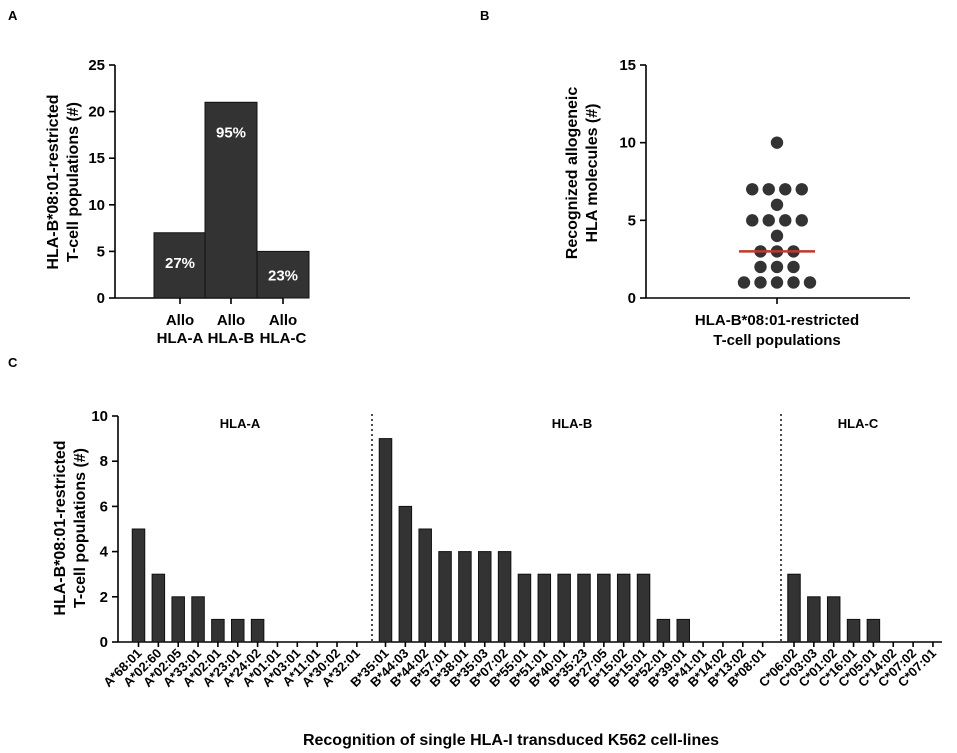 The height and width of the screenshot is (753, 957). What do you see at coordinates (104, 642) in the screenshot?
I see `y-tick-label-c: 0` at bounding box center [104, 642].